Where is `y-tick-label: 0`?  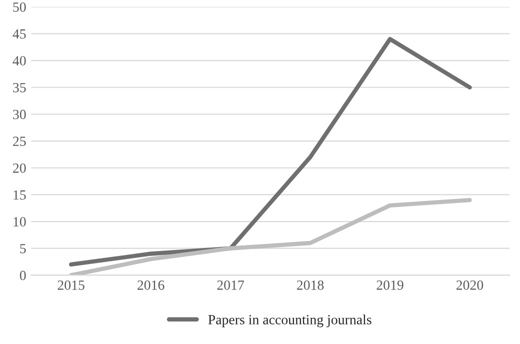
y-tick-label: 0 is located at coordinates (23, 275).